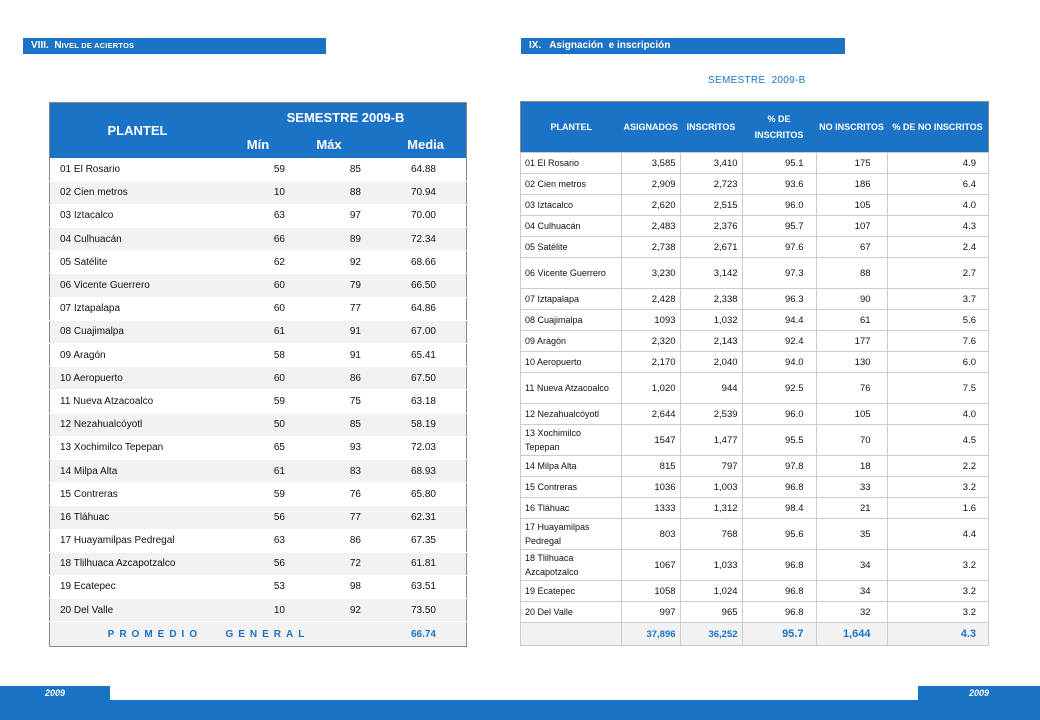  What do you see at coordinates (258, 564) in the screenshot?
I see `table-row: 18 Tlilhuaca Azcapotzalco 56 72 61.81` at bounding box center [258, 564].